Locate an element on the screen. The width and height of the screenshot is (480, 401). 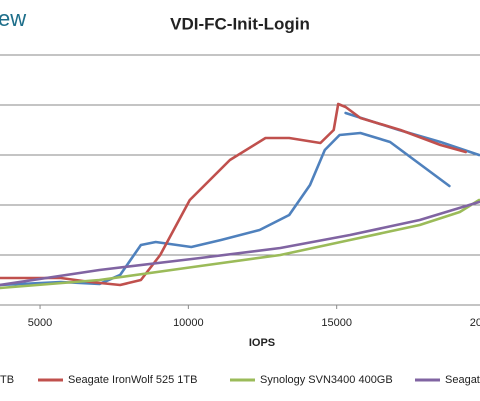
x-tick-label: 15000 is located at coordinates (336, 323).